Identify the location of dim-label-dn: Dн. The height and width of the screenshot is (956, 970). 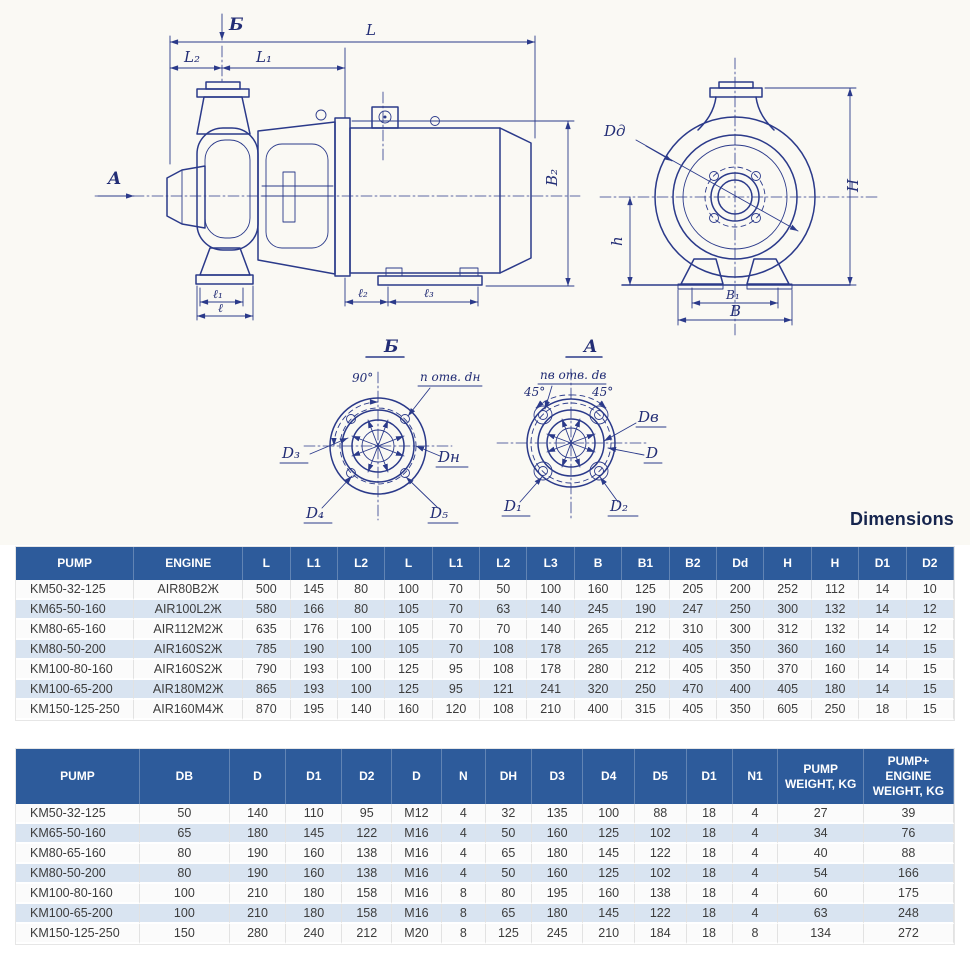
(448, 457).